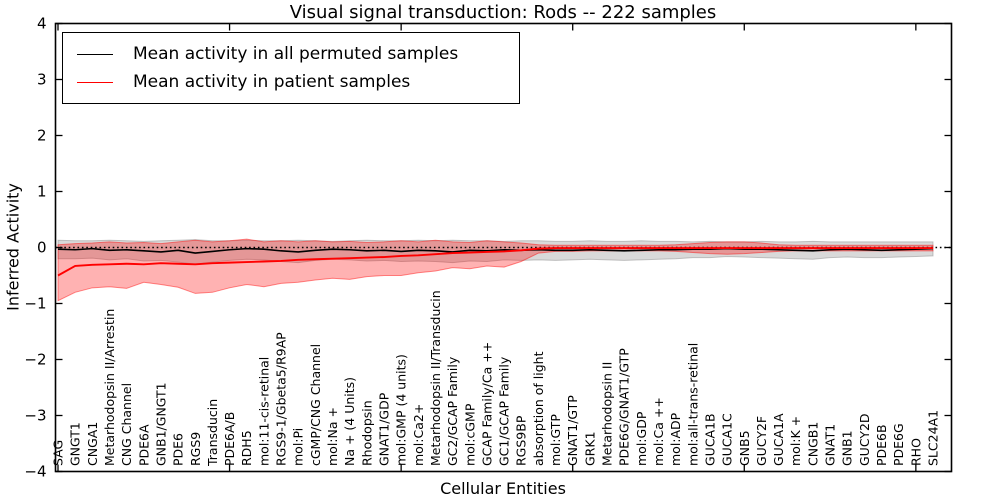  I want to click on x-axis-label: Cellular Entities, so click(503, 488).